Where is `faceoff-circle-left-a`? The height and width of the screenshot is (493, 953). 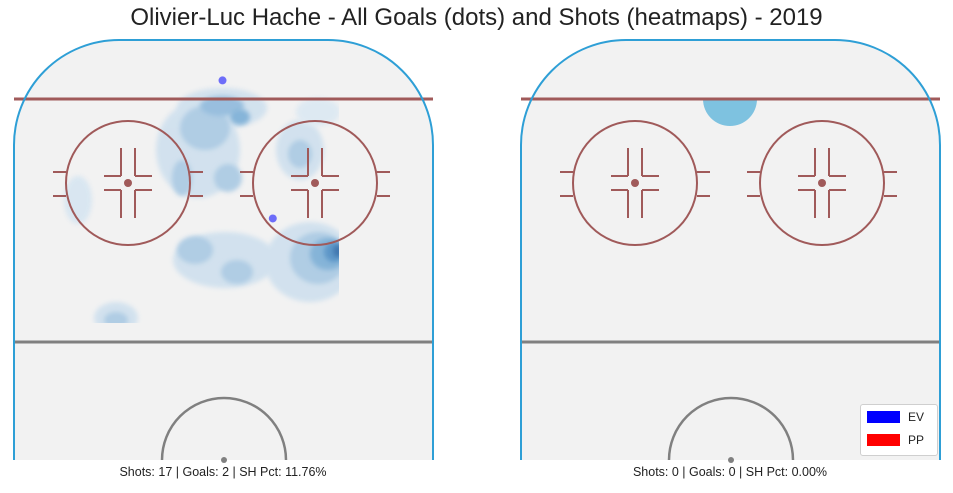 faceoff-circle-left-a is located at coordinates (128, 183).